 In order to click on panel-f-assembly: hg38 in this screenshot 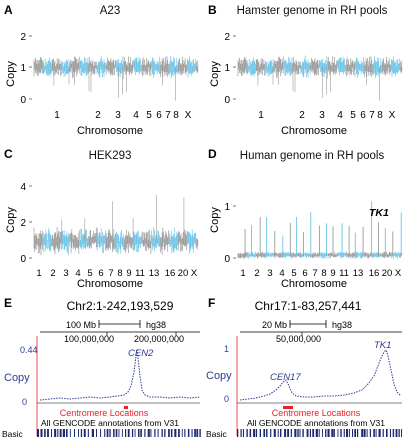, I will do `click(342, 325)`.